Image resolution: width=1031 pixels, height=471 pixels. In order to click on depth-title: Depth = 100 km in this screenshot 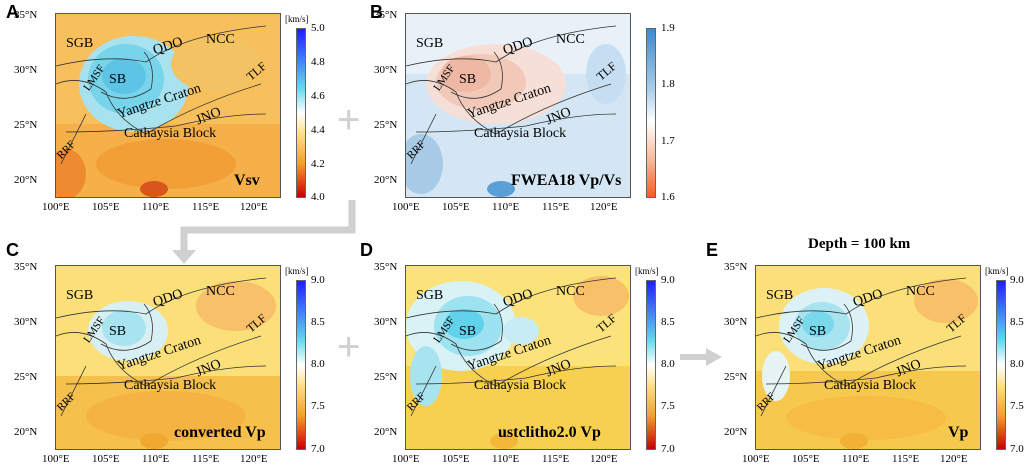, I will do `click(859, 244)`.